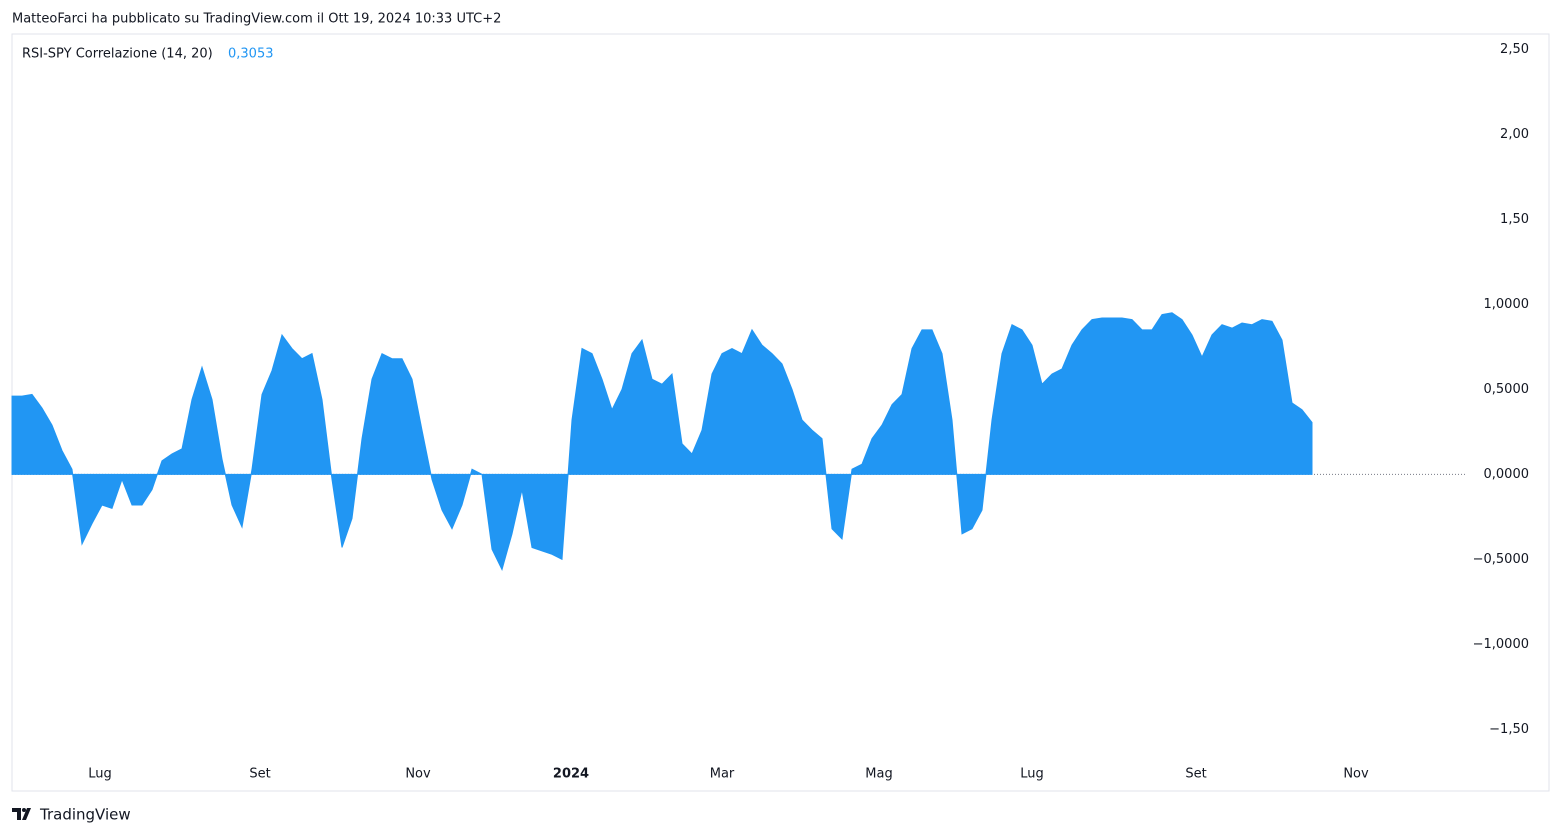  Describe the element at coordinates (1507, 389) in the screenshot. I see `y-tick-label: 0,5000` at that location.